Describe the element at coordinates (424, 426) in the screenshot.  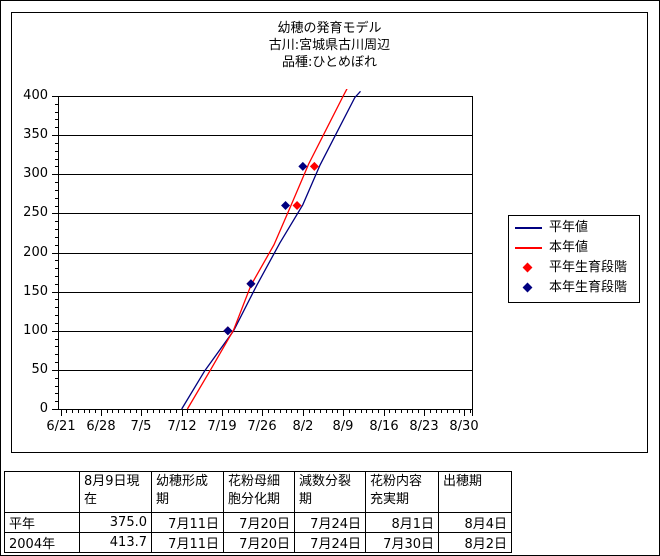
I see `x-tick-label: 8/23` at that location.